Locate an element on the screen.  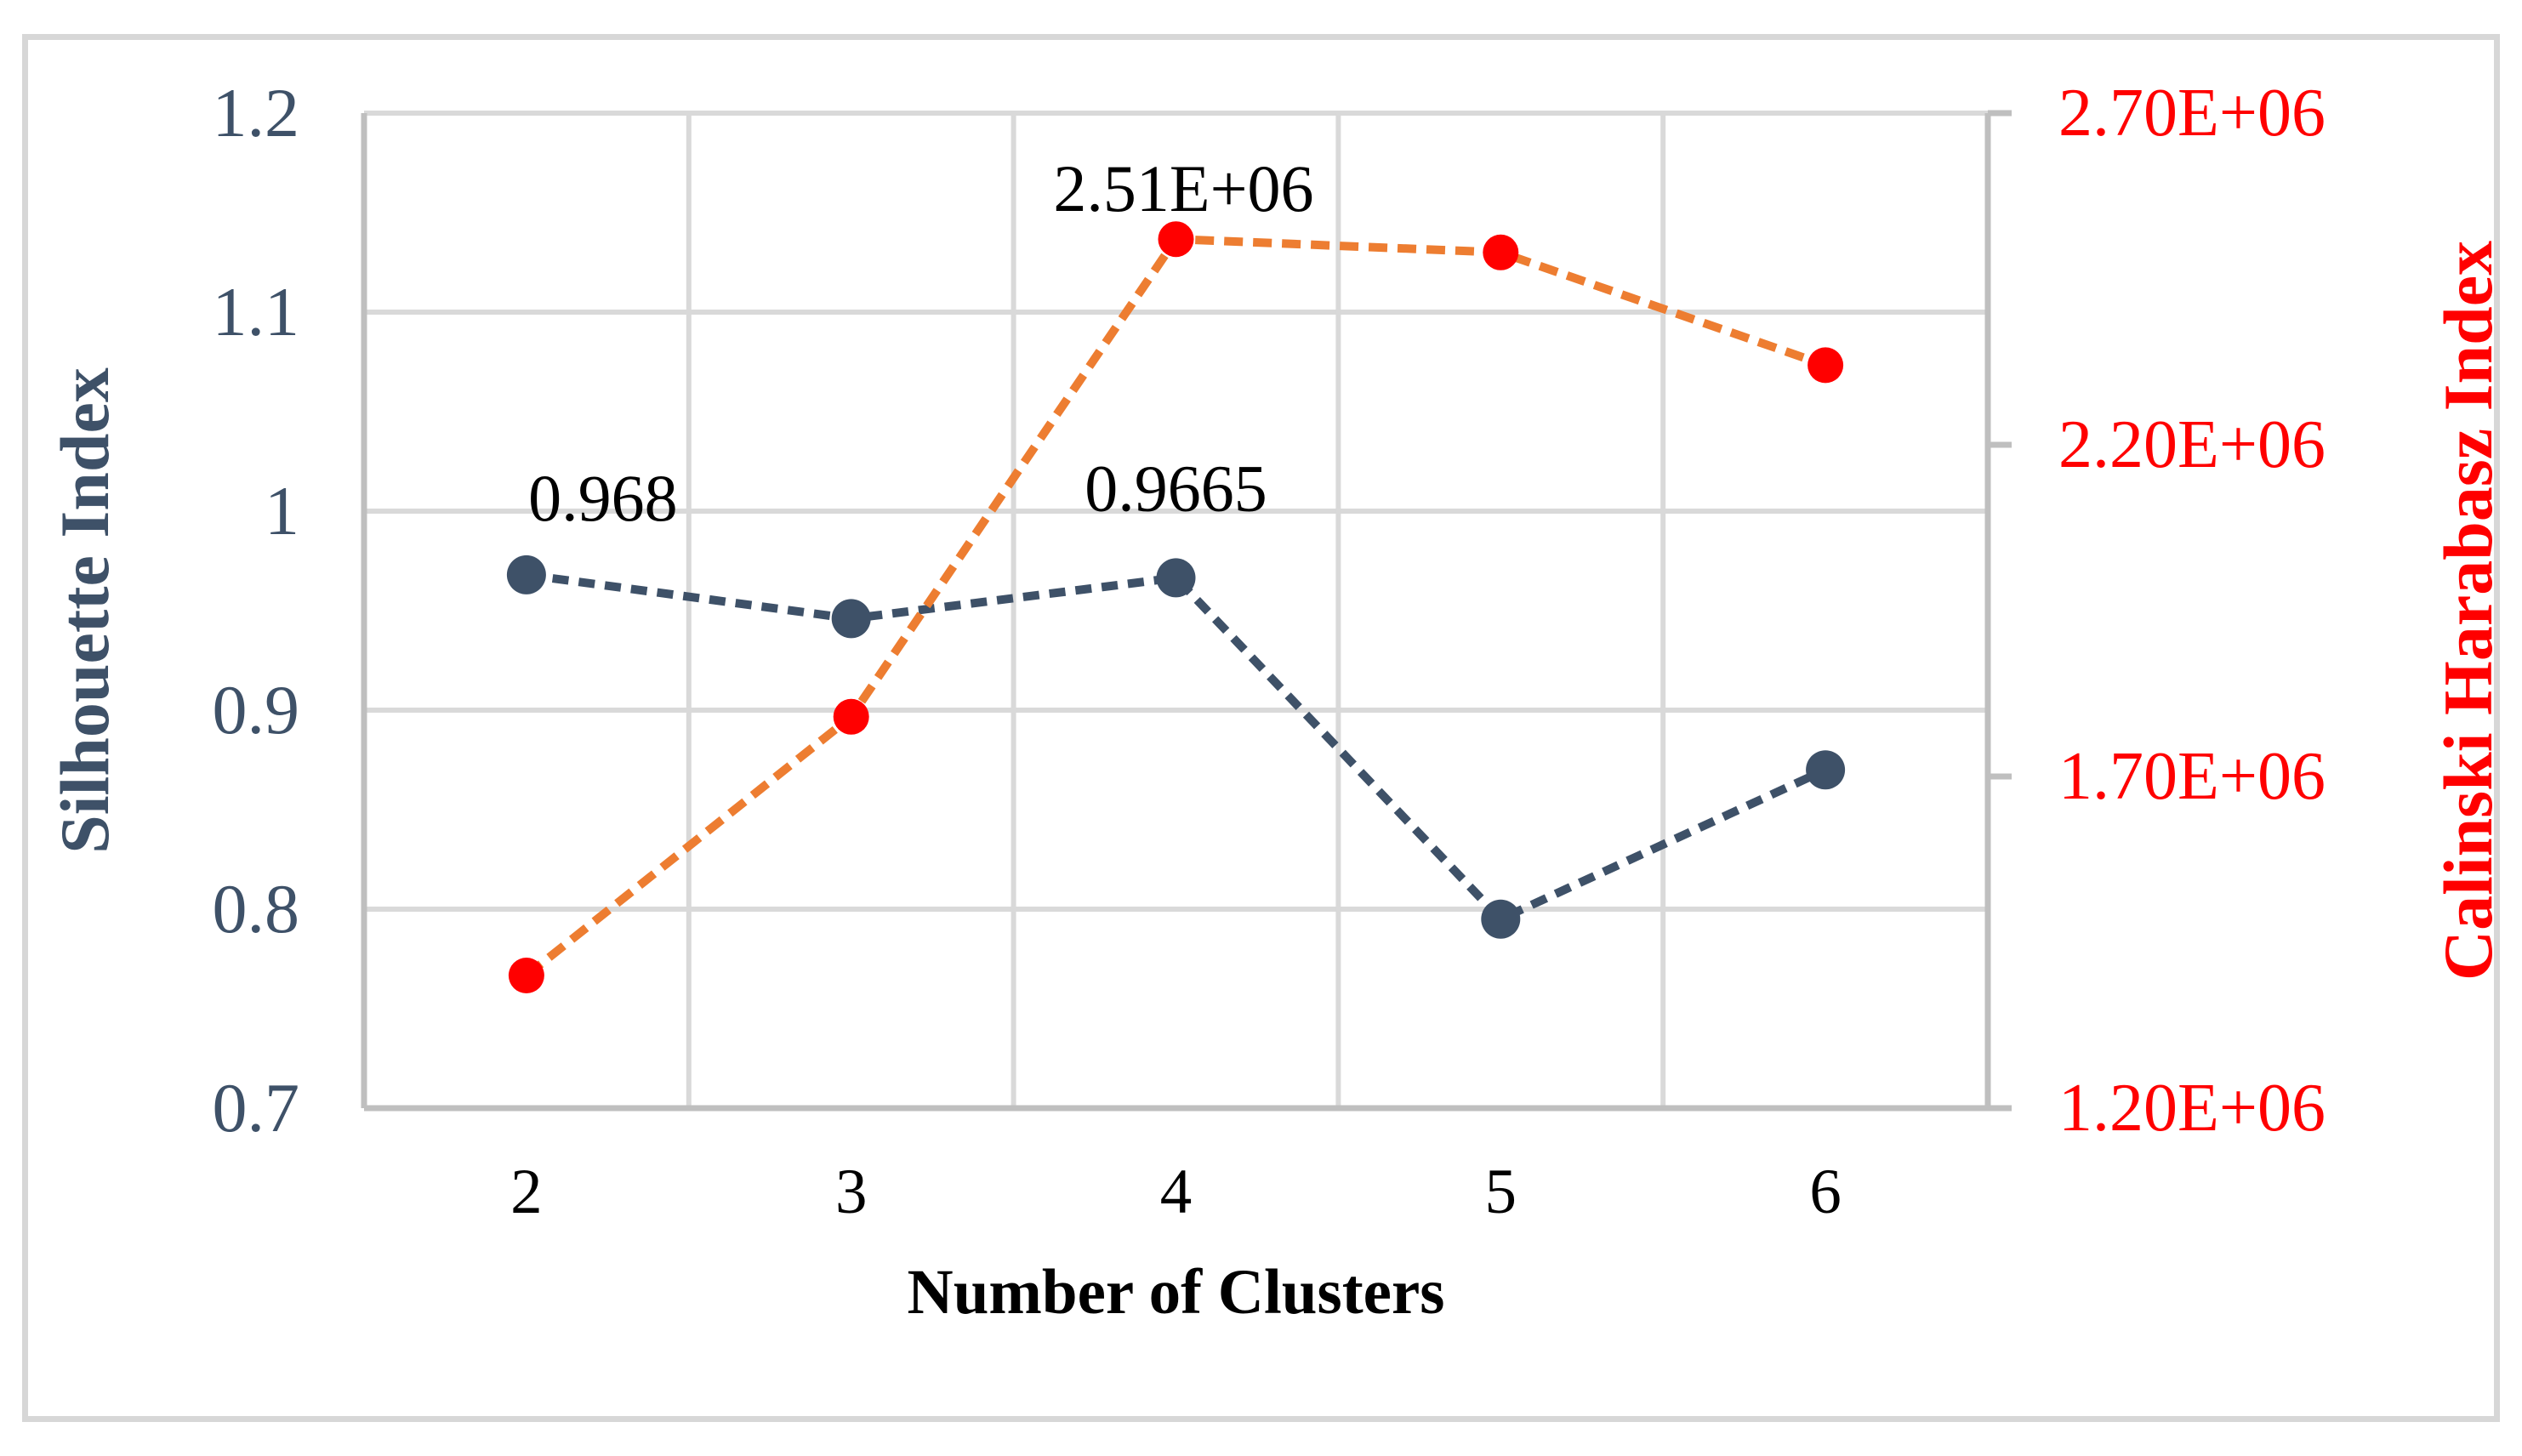
x-axis-tick-label: 4 is located at coordinates (1176, 1192).